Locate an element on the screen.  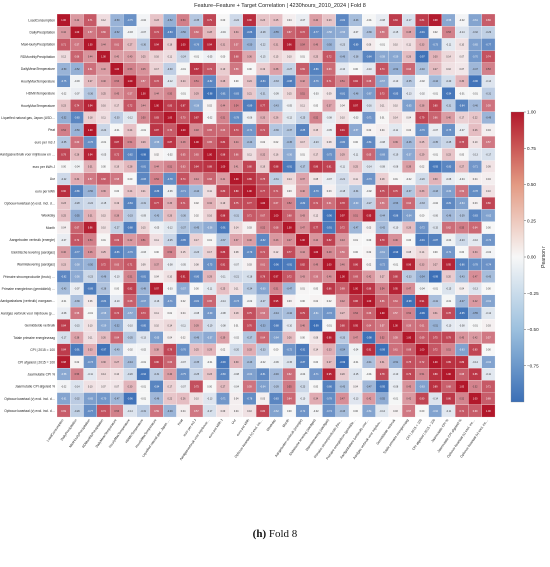
cell-value-label: -0.82 is located at coordinates (130, 154).